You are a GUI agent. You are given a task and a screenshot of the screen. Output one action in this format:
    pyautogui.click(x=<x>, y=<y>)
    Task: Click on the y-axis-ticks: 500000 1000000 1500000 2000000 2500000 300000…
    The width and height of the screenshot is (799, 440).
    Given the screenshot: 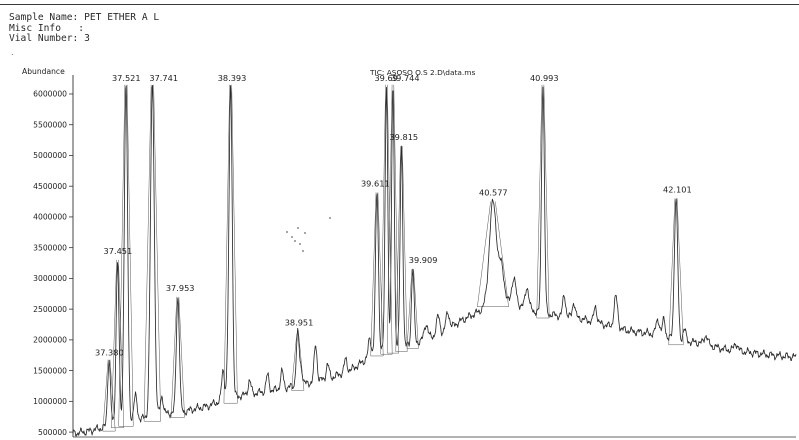 What is the action you would take?
    pyautogui.click(x=53, y=263)
    